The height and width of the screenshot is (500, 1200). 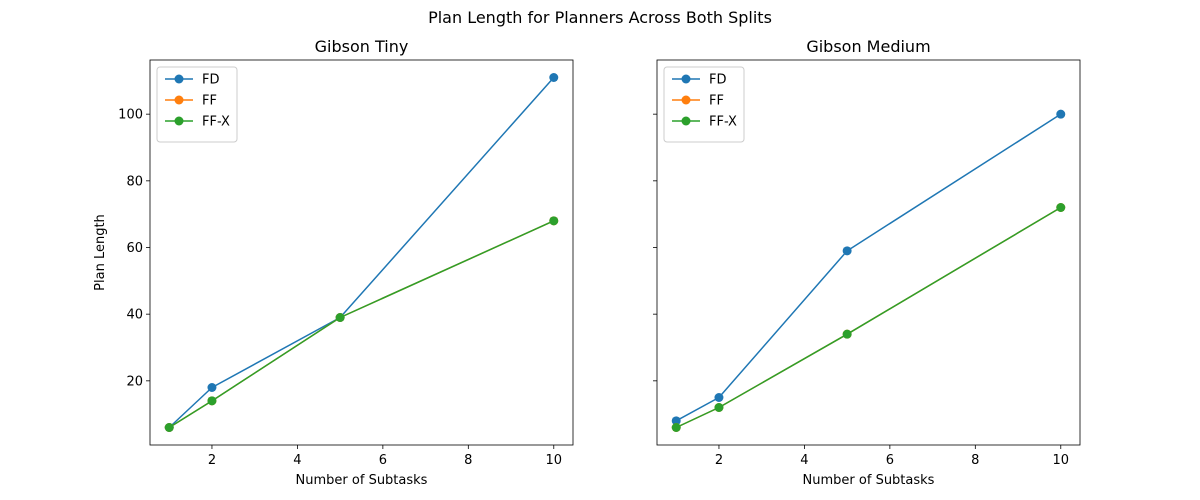 What do you see at coordinates (130, 115) in the screenshot?
I see `y-tick-label: 100` at bounding box center [130, 115].